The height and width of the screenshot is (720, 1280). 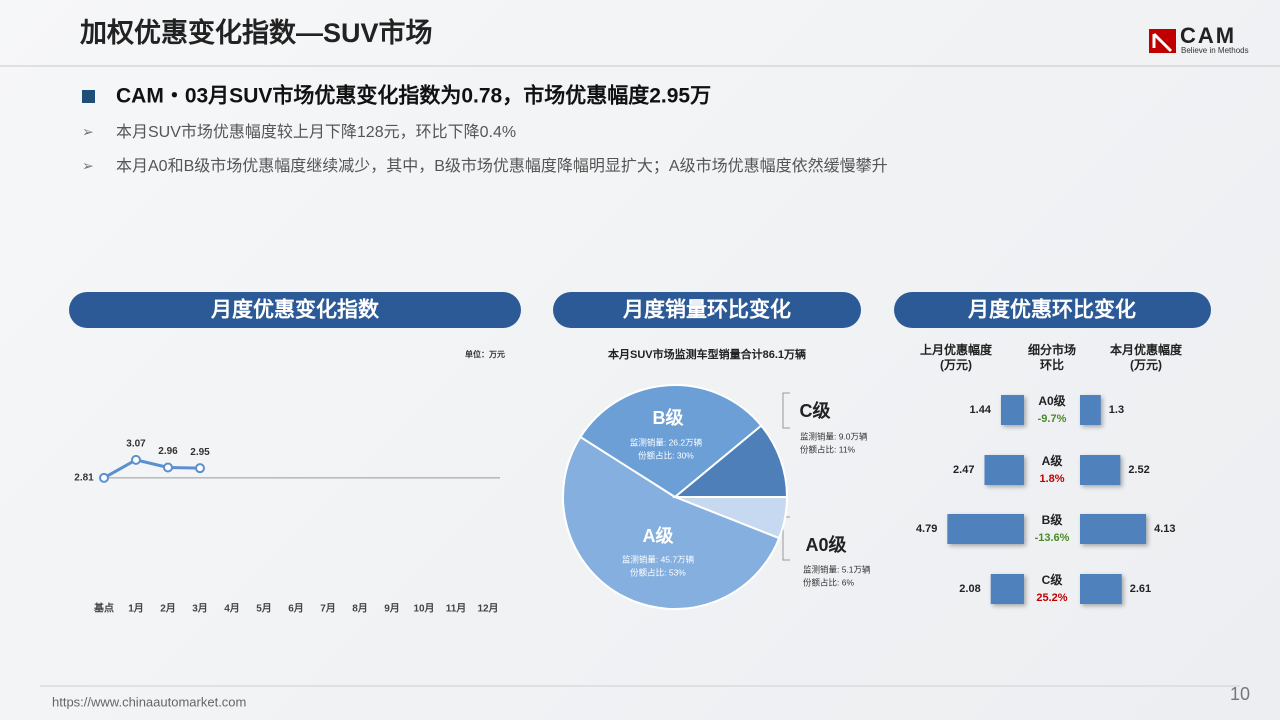 I want to click on column-header: 上月优惠幅度(万元), so click(x=955, y=357).